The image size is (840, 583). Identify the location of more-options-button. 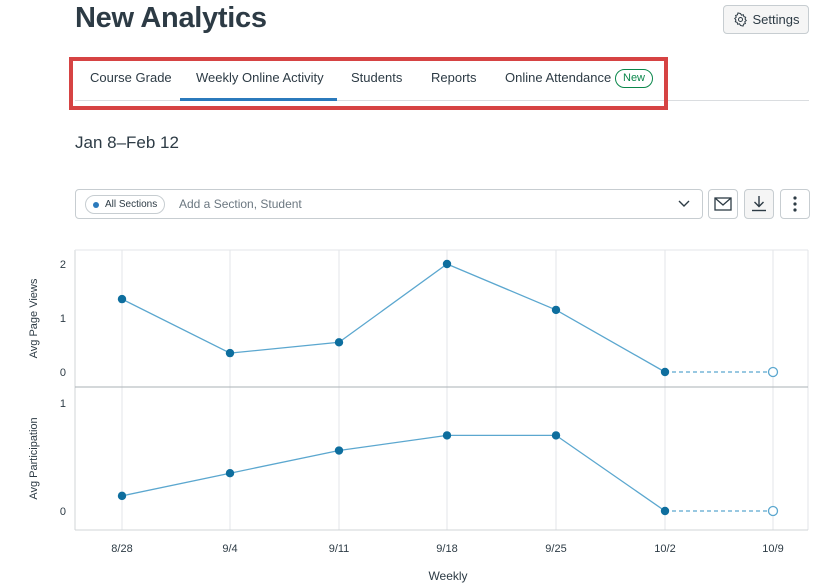
(795, 204).